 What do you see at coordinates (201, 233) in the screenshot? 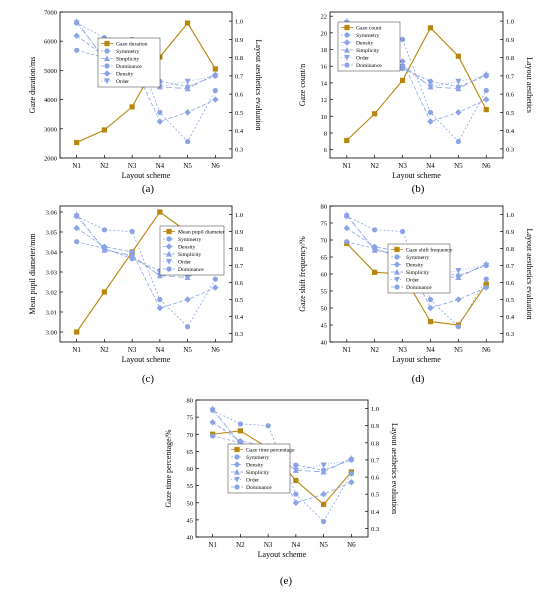
I see `legend-label: Mean pupil diameter` at bounding box center [201, 233].